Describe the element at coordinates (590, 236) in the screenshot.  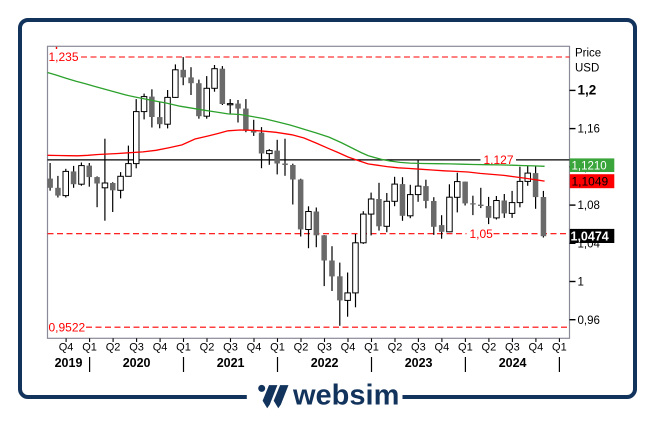
I see `svg-text: 1,0474` at that location.